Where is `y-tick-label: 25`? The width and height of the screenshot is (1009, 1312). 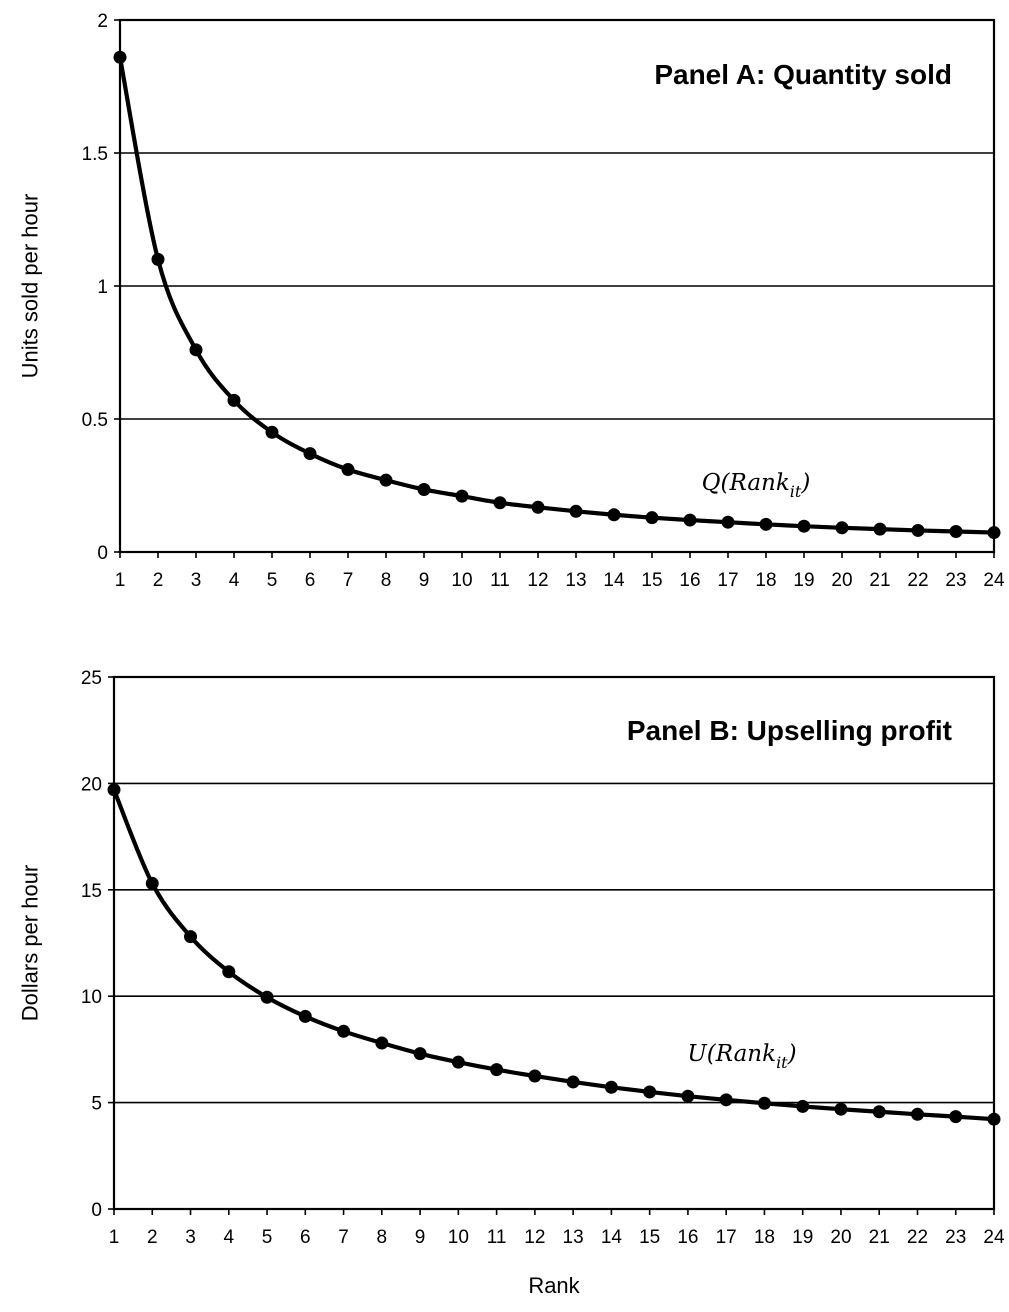
y-tick-label: 25 is located at coordinates (91, 678).